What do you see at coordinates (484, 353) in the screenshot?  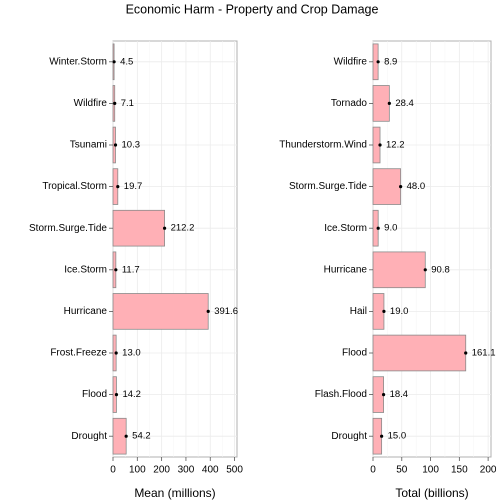 I see `value-label-Flood: 161.1` at bounding box center [484, 353].